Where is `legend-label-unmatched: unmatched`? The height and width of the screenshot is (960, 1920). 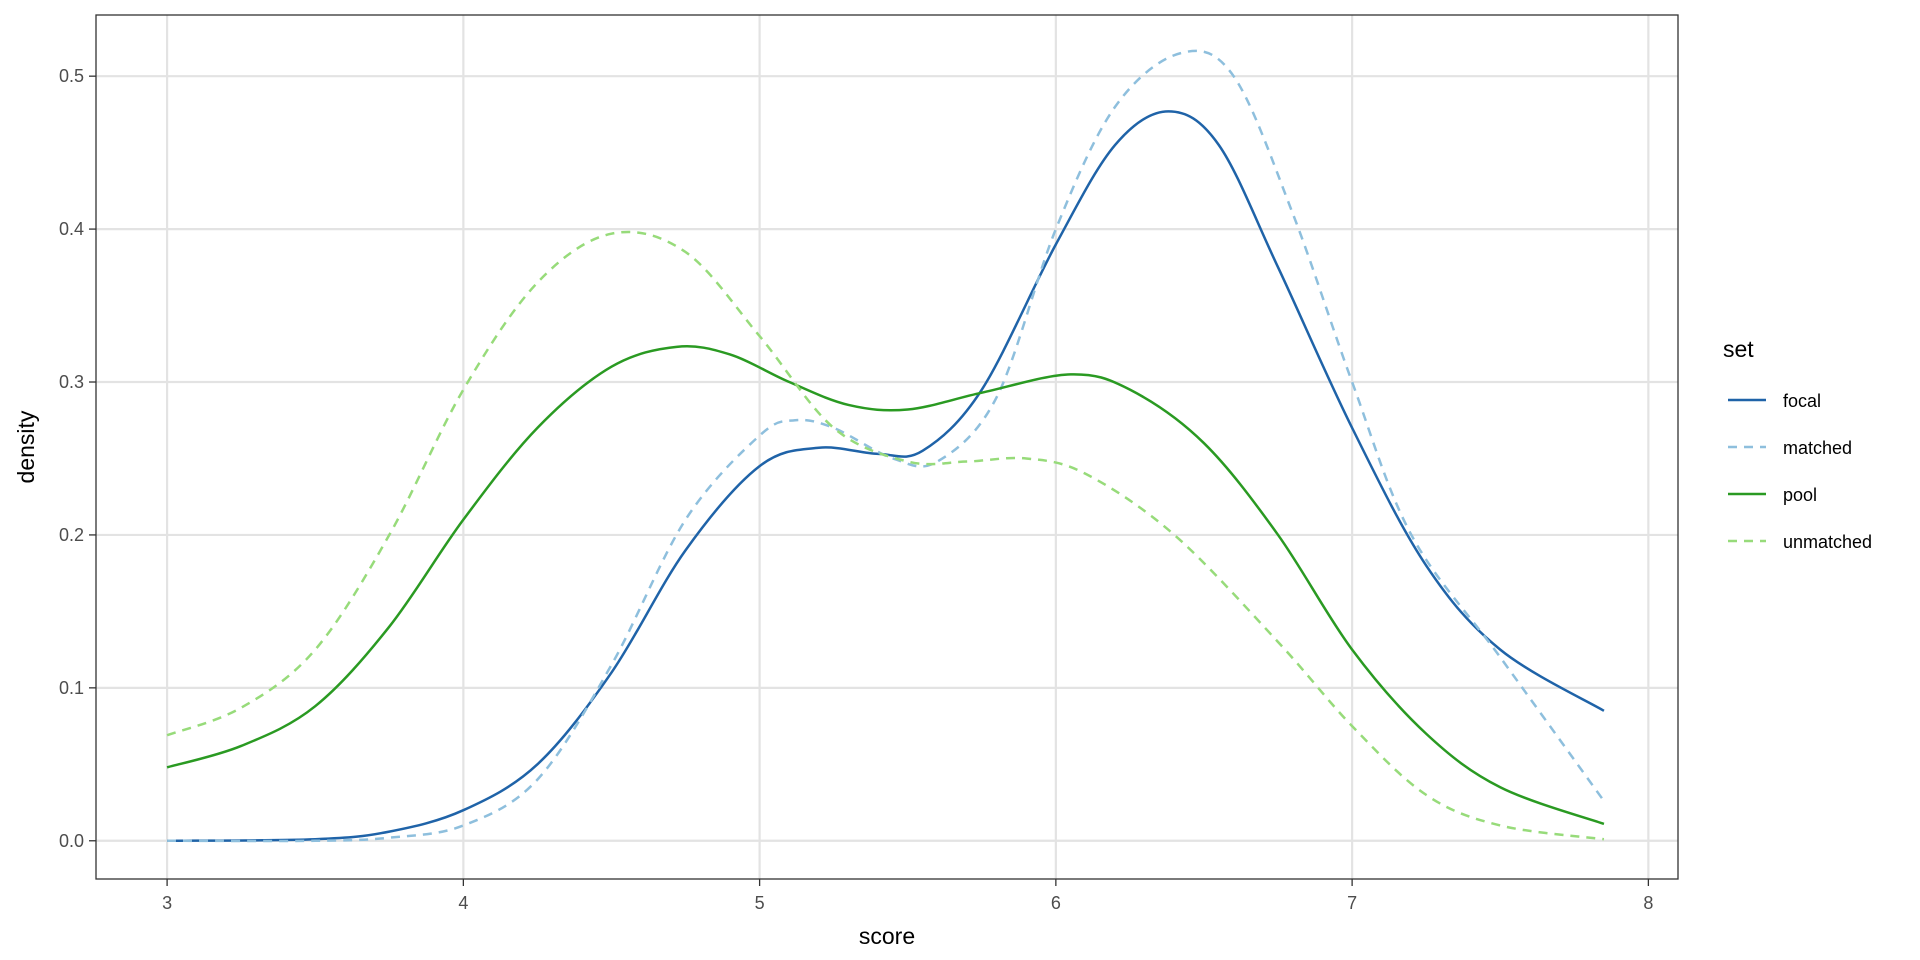
legend-label-unmatched: unmatched is located at coordinates (1827, 542).